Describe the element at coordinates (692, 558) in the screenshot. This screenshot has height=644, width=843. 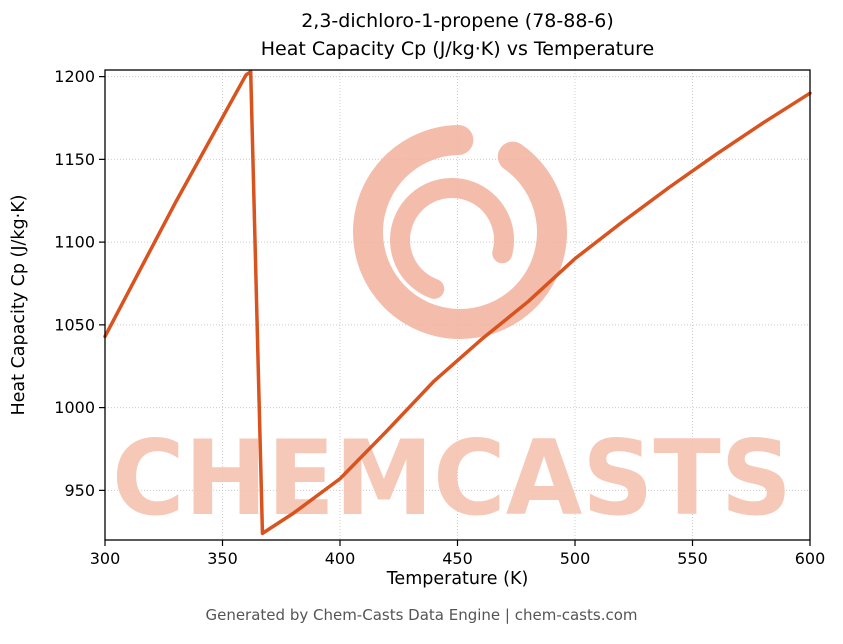
I see `x-tick-label: 550` at that location.